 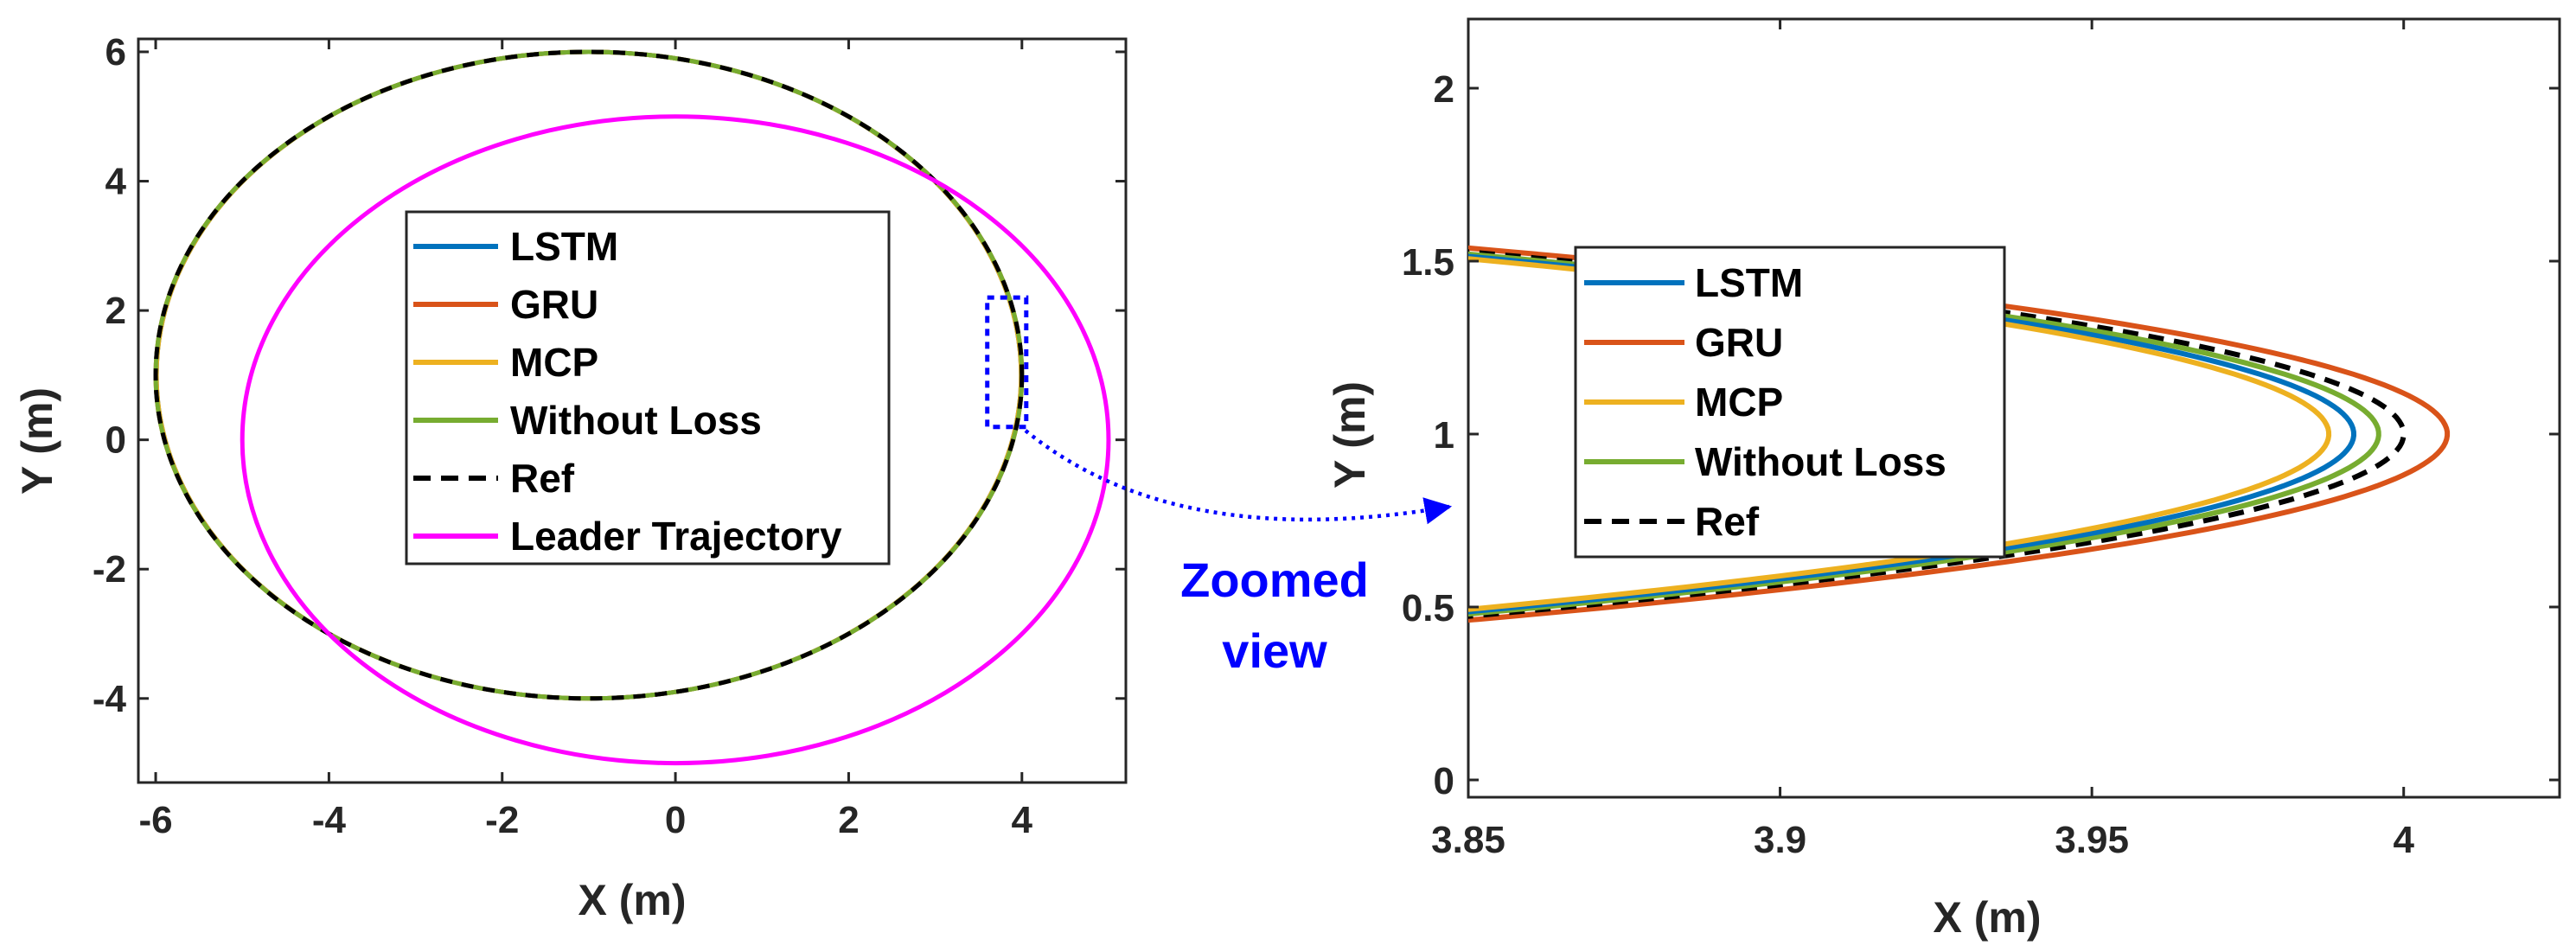 I want to click on right-xlabel: X (m), so click(x=1988, y=917).